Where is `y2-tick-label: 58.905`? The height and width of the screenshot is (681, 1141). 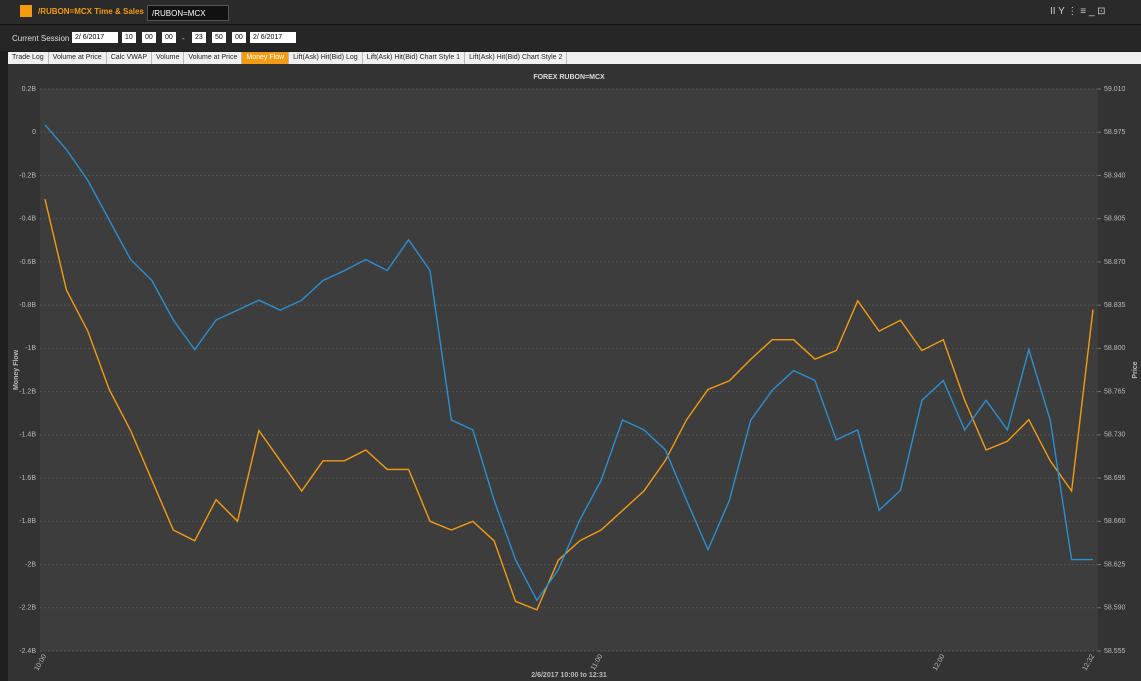 y2-tick-label: 58.905 is located at coordinates (1115, 219).